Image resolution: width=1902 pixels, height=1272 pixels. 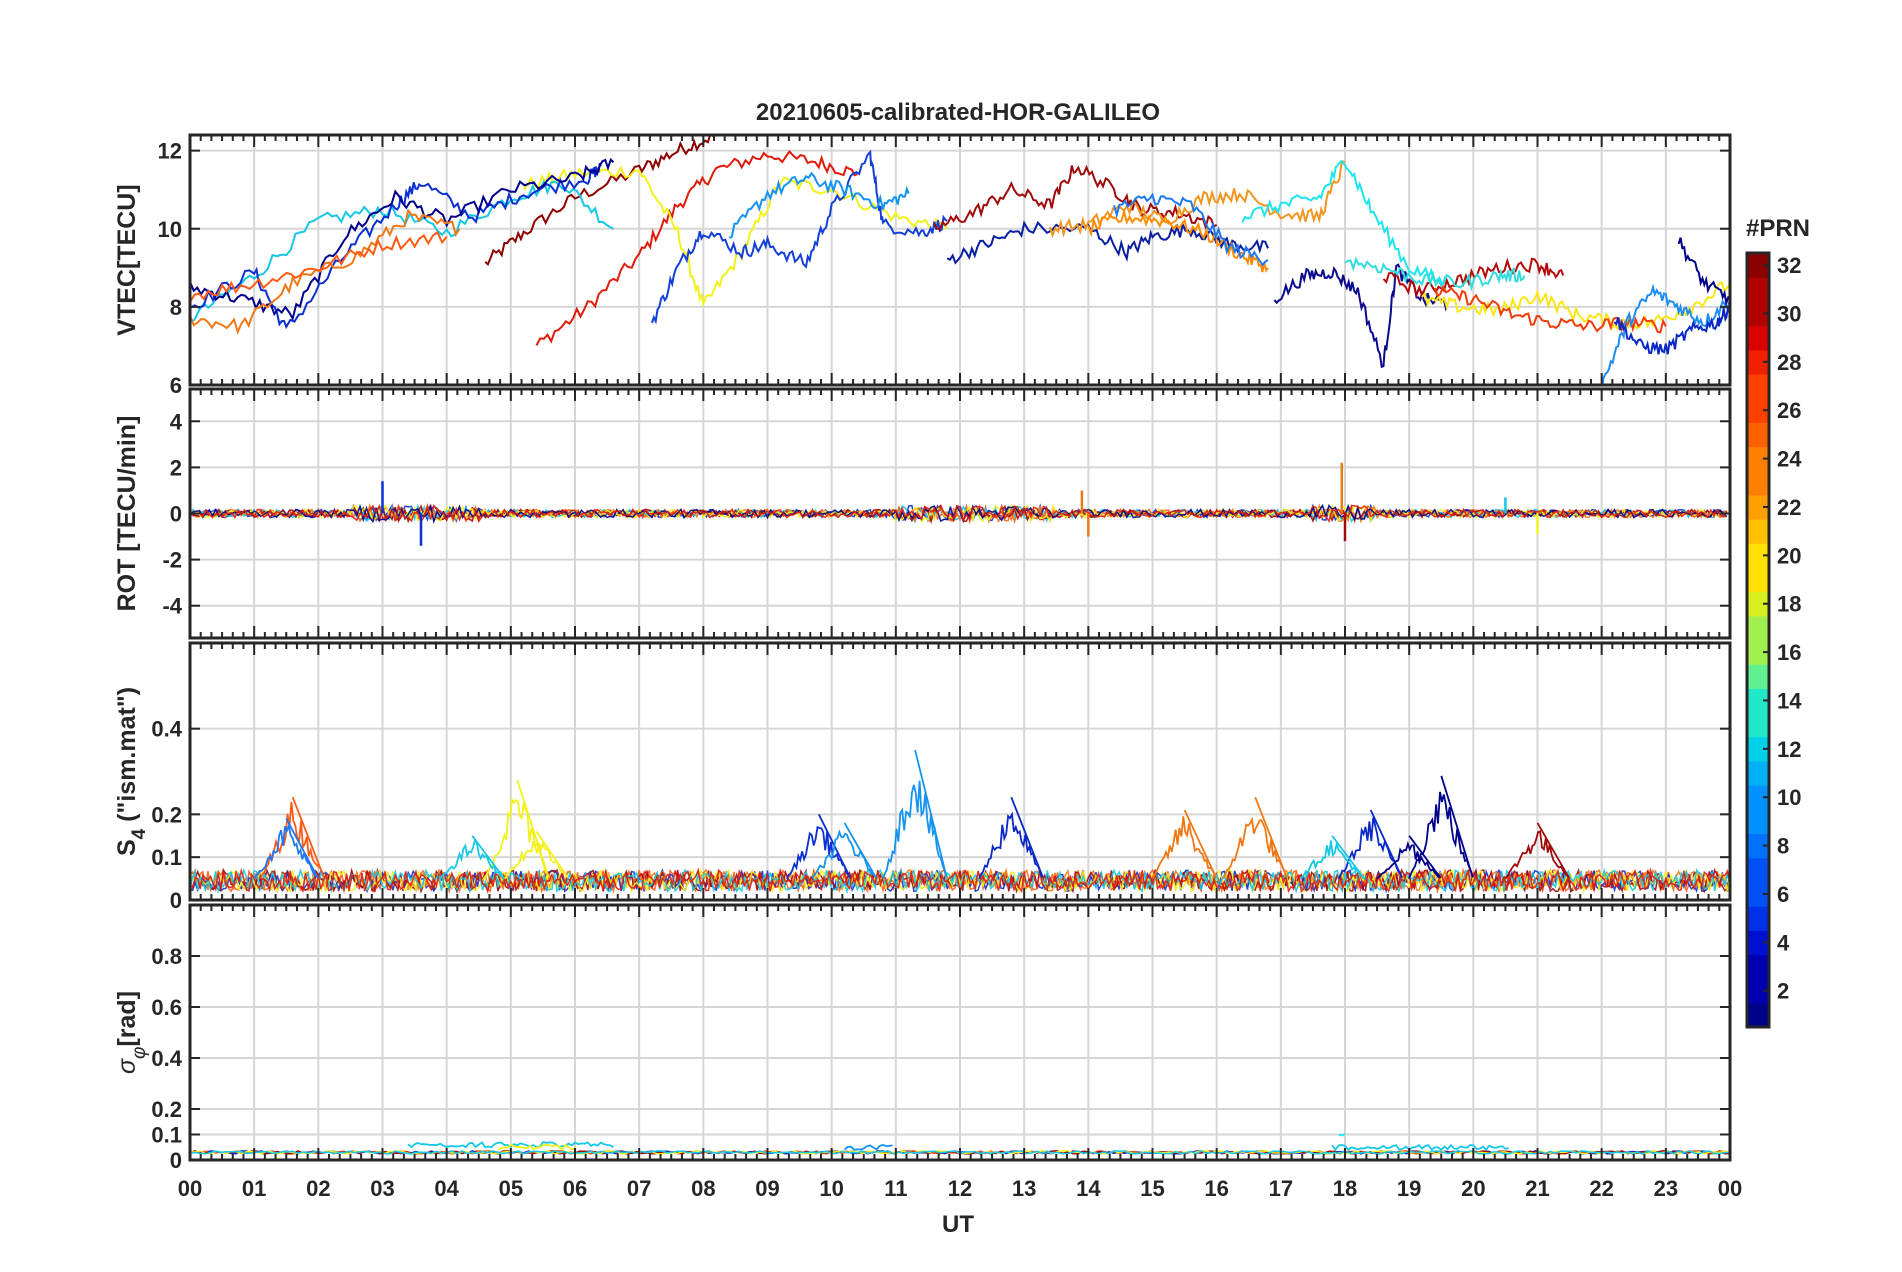 I want to click on x-tick-label: 06, so click(x=575, y=1188).